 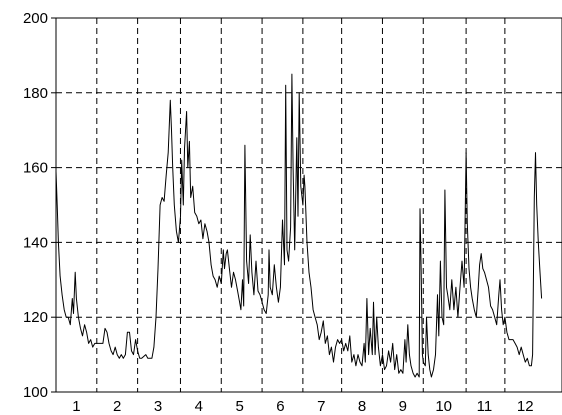 I want to click on y-tick-label-1: 120, so click(x=35, y=317).